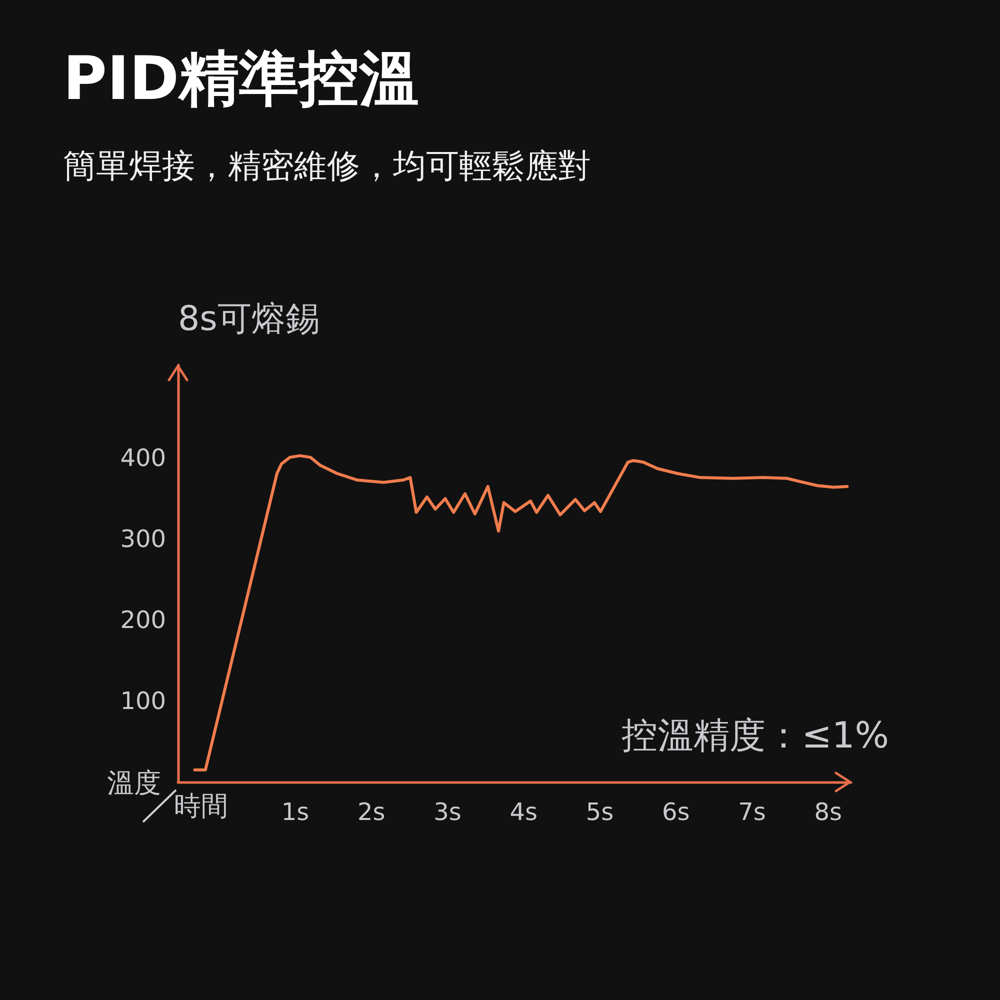 This screenshot has width=1000, height=1000. Describe the element at coordinates (371, 812) in the screenshot. I see `x-tick-label: 2s` at that location.